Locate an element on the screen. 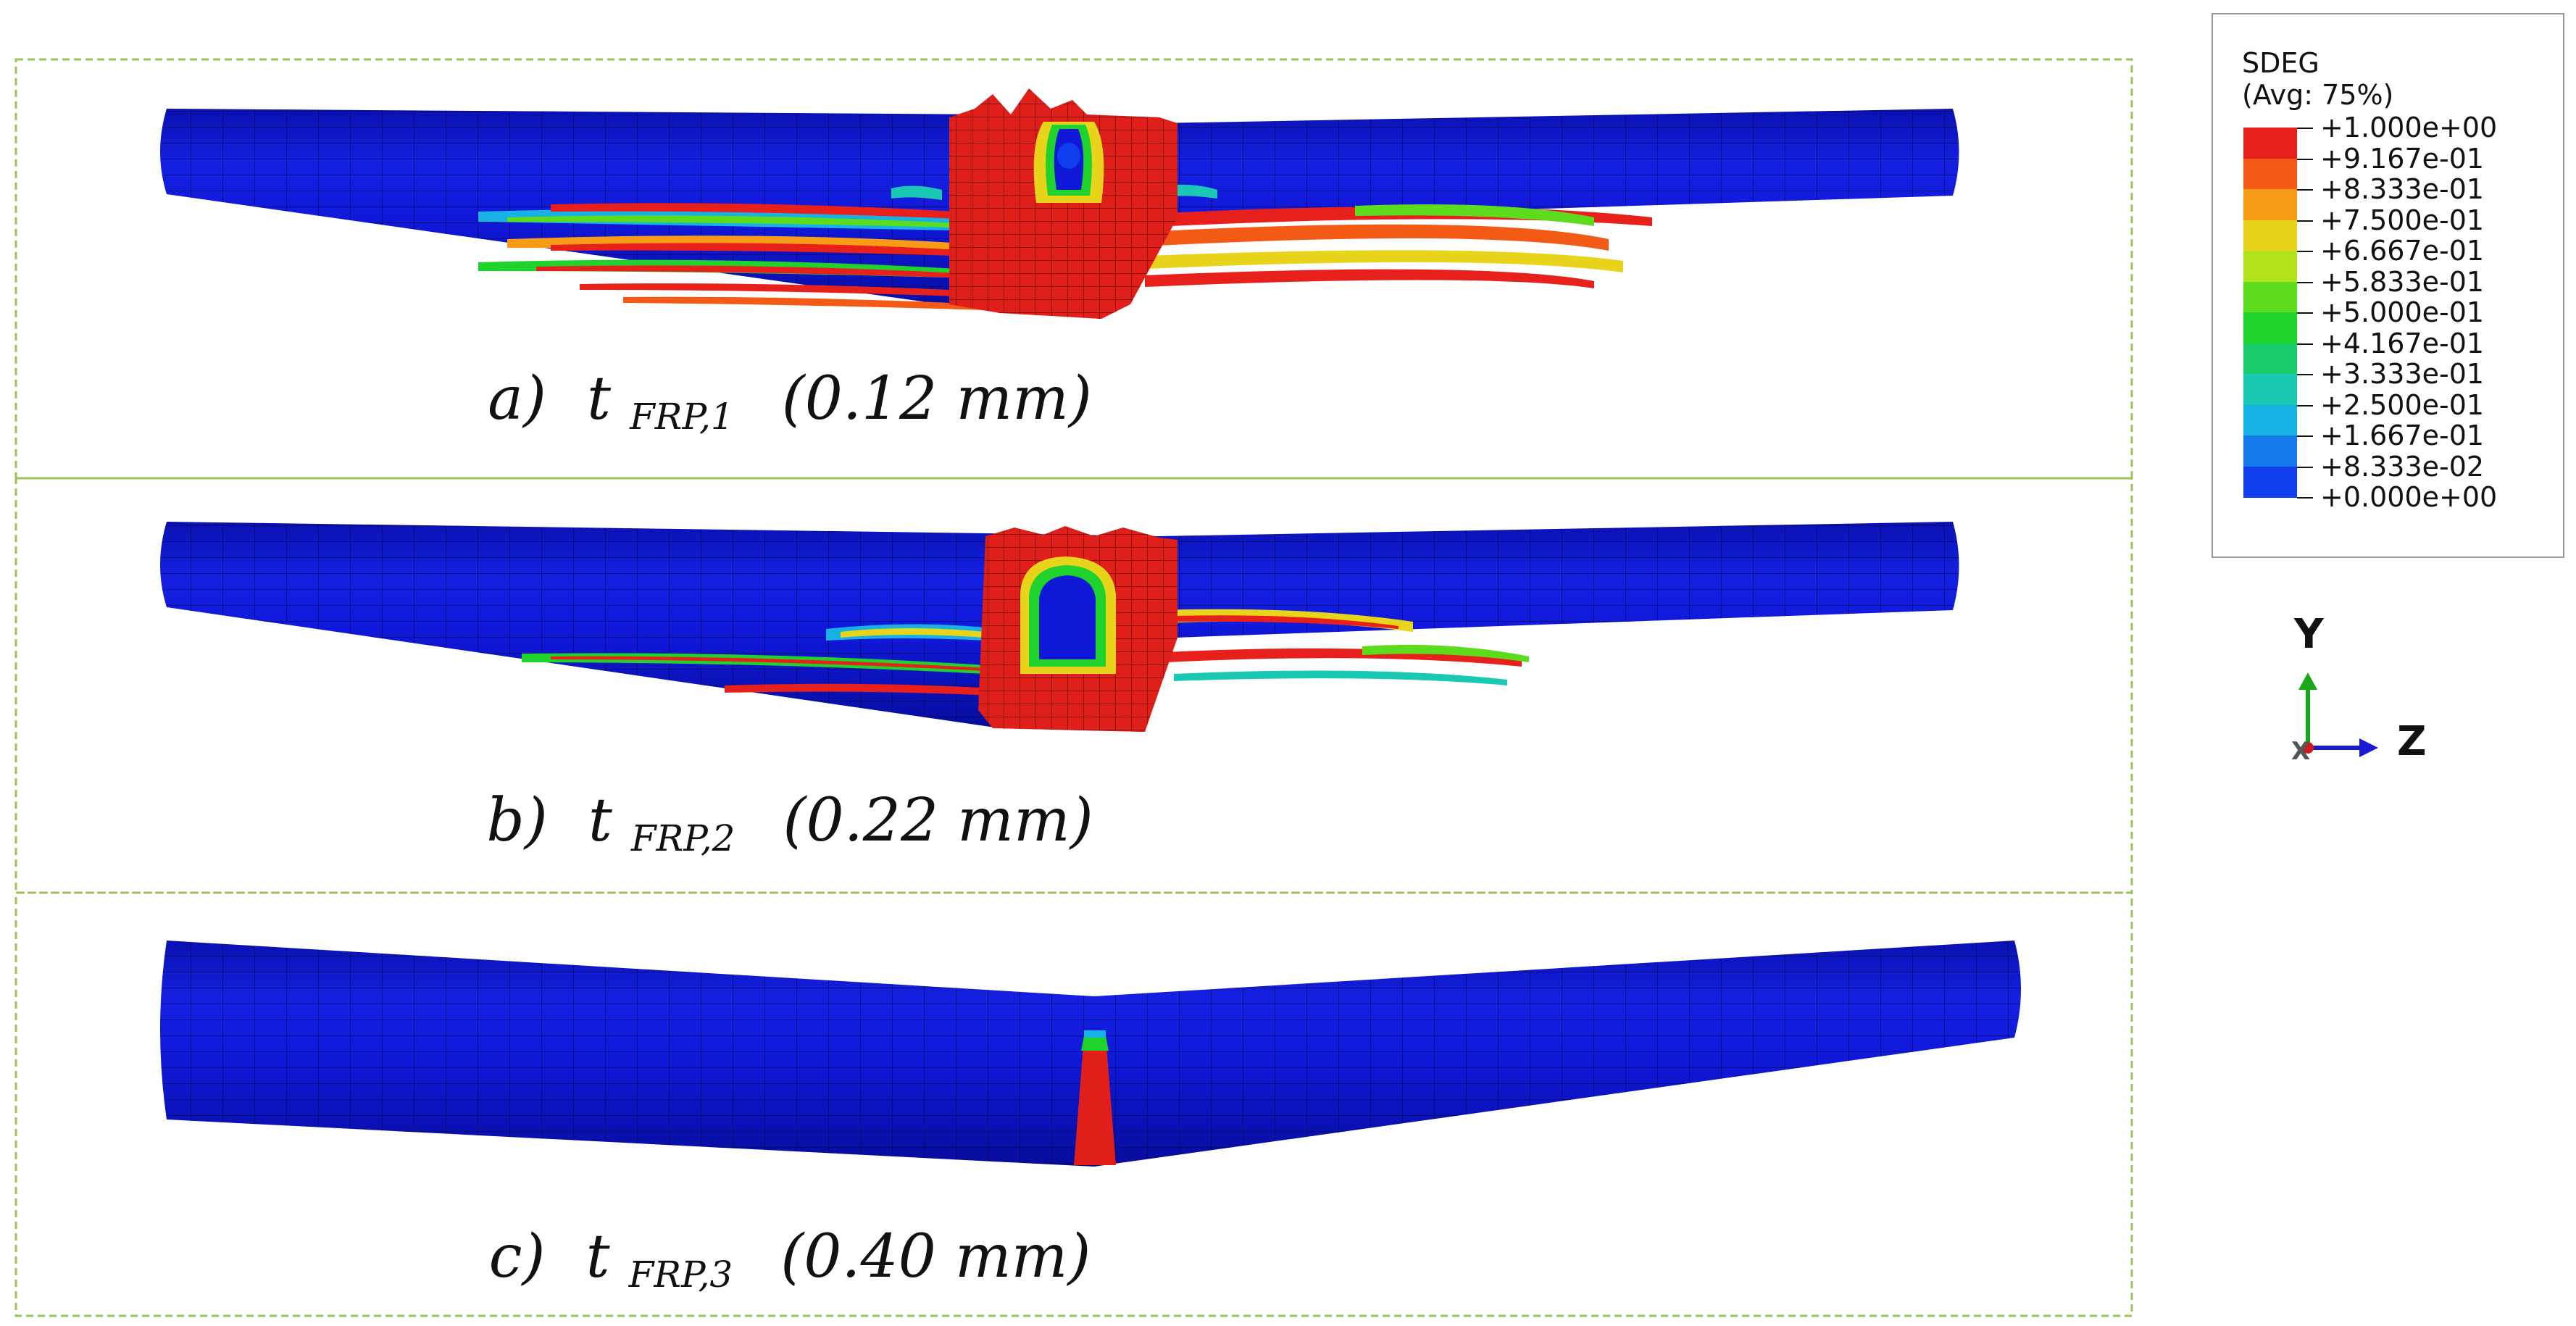 The height and width of the screenshot is (1326, 2576). beam-c is located at coordinates (1090, 1054).